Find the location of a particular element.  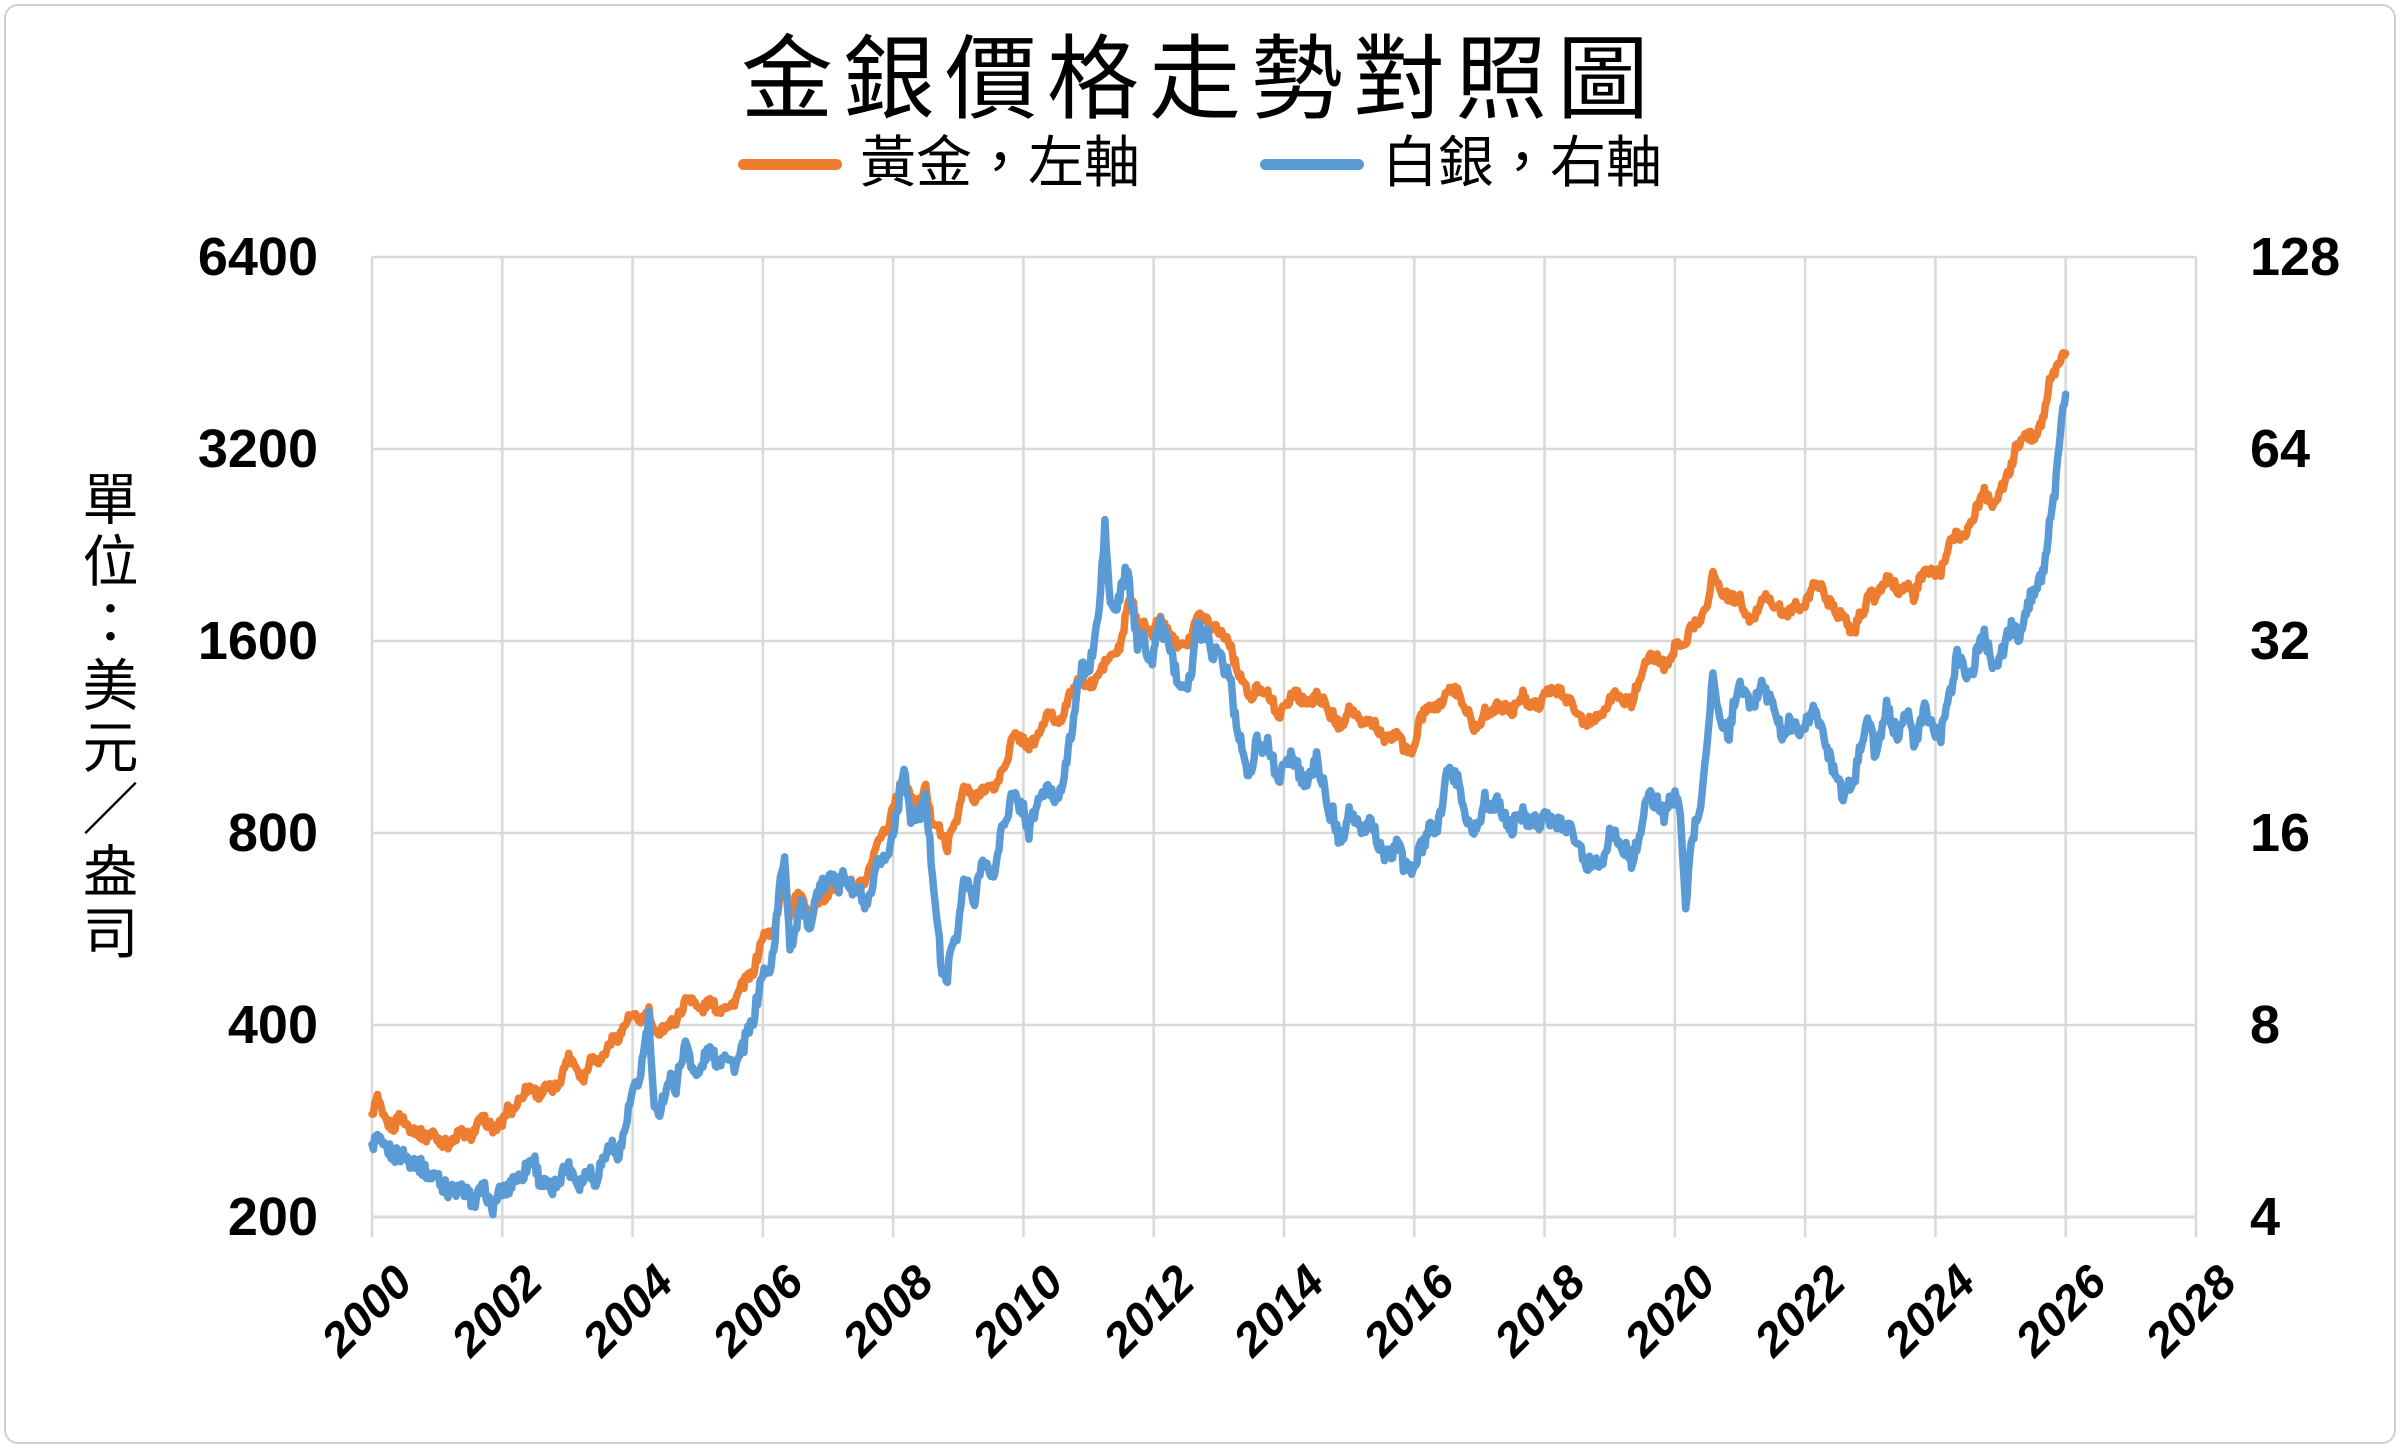

right-axis-tick: 16 is located at coordinates (2280, 833).